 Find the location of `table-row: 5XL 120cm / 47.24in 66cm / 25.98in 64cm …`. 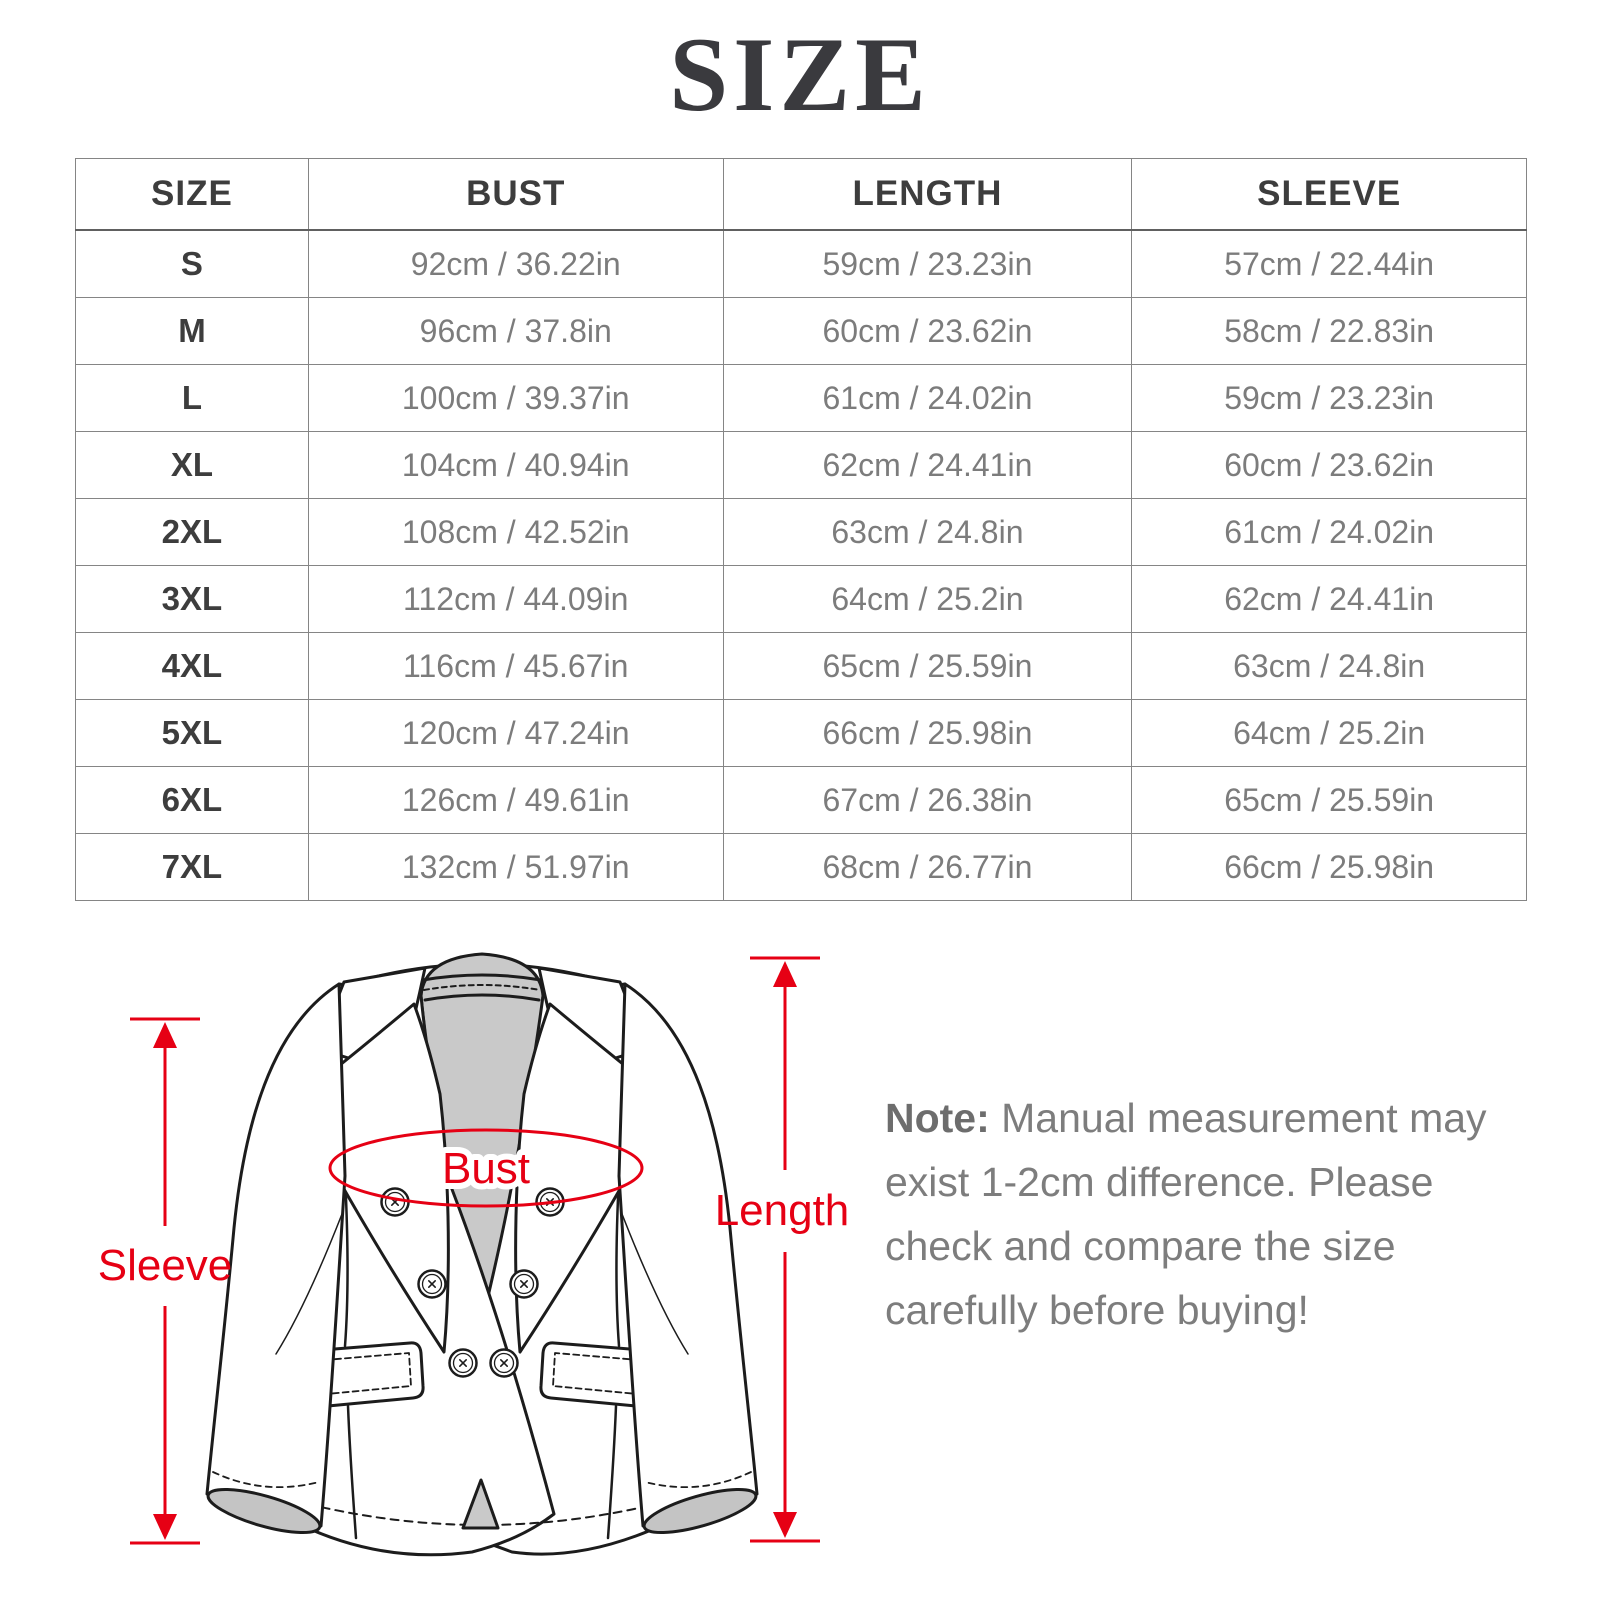

table-row: 5XL 120cm / 47.24in 66cm / 25.98in 64cm … is located at coordinates (801, 733).